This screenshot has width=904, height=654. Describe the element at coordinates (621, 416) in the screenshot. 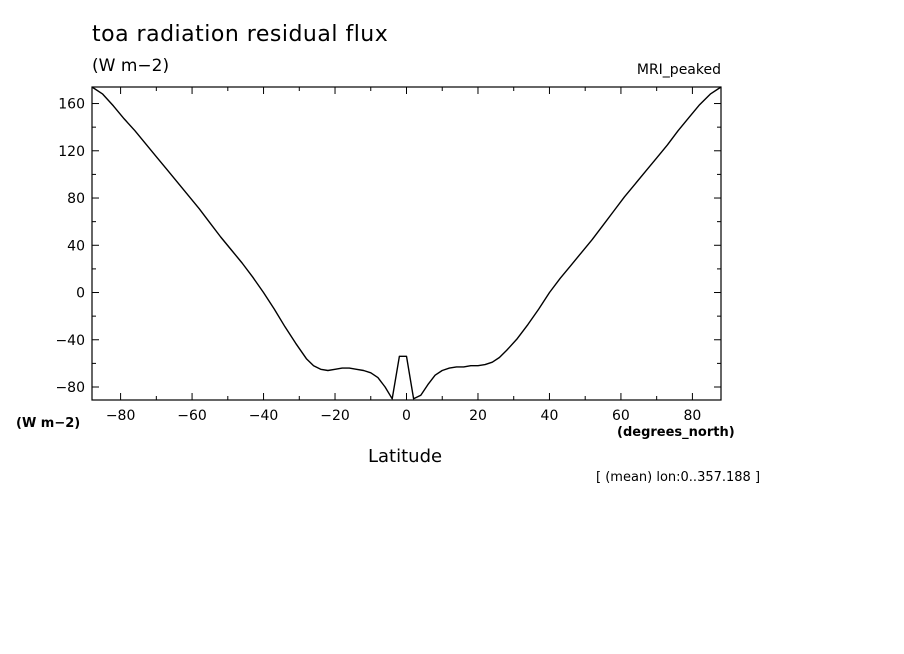

I see `x-tick-label: 60` at that location.